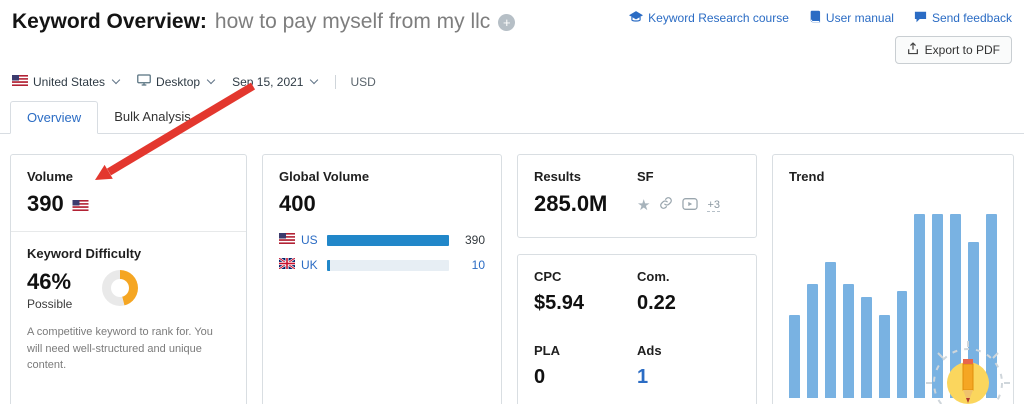 The height and width of the screenshot is (404, 1024). What do you see at coordinates (540, 377) in the screenshot?
I see `pla-value: 0` at bounding box center [540, 377].